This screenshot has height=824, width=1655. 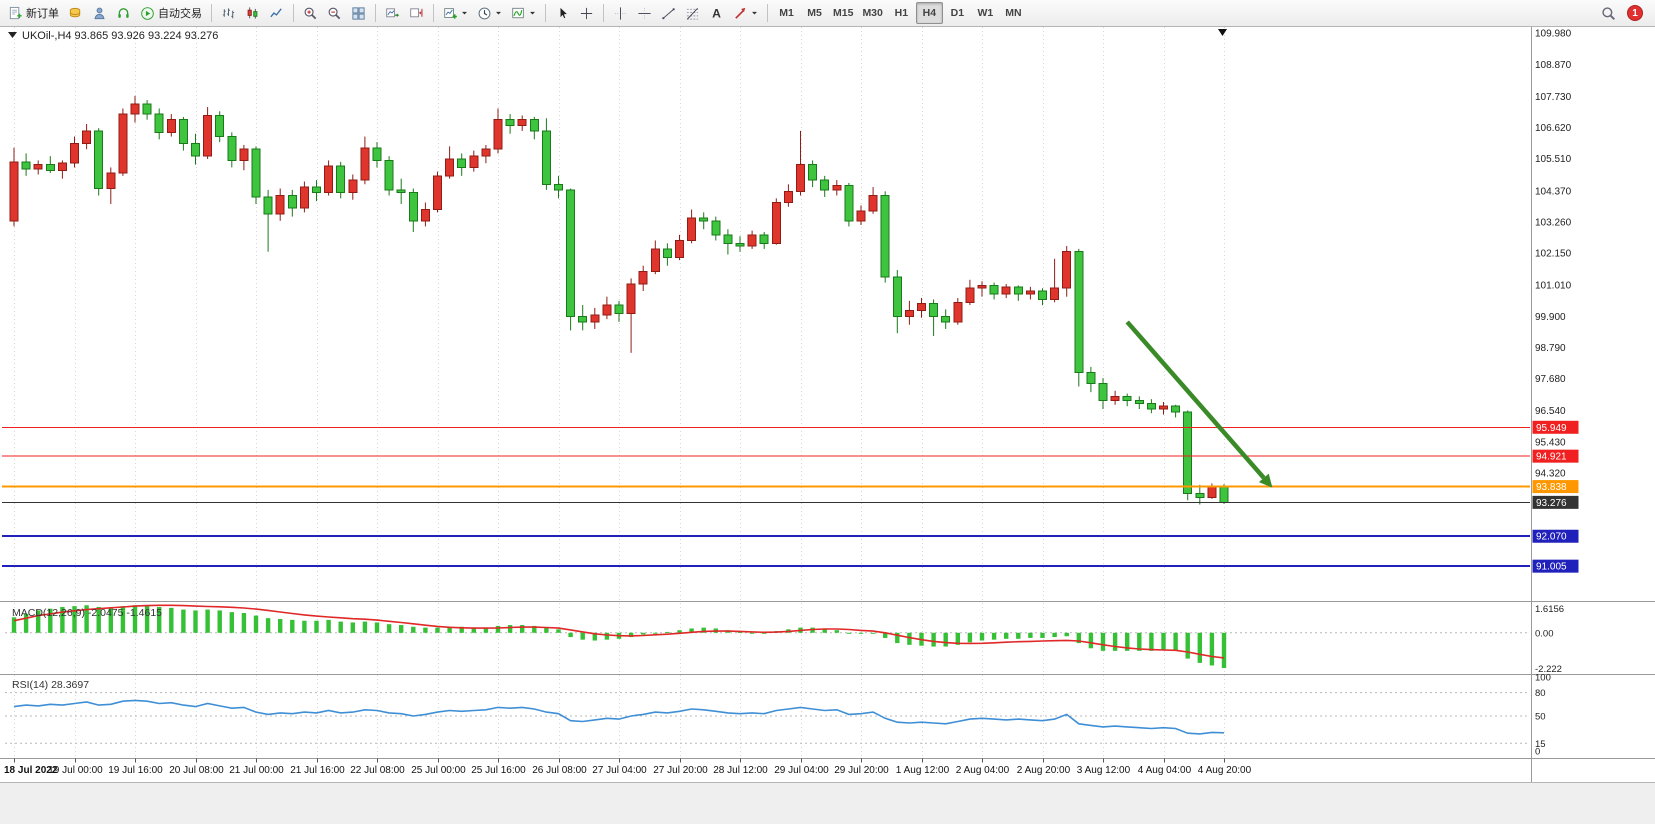 I want to click on periods-button, so click(x=489, y=13).